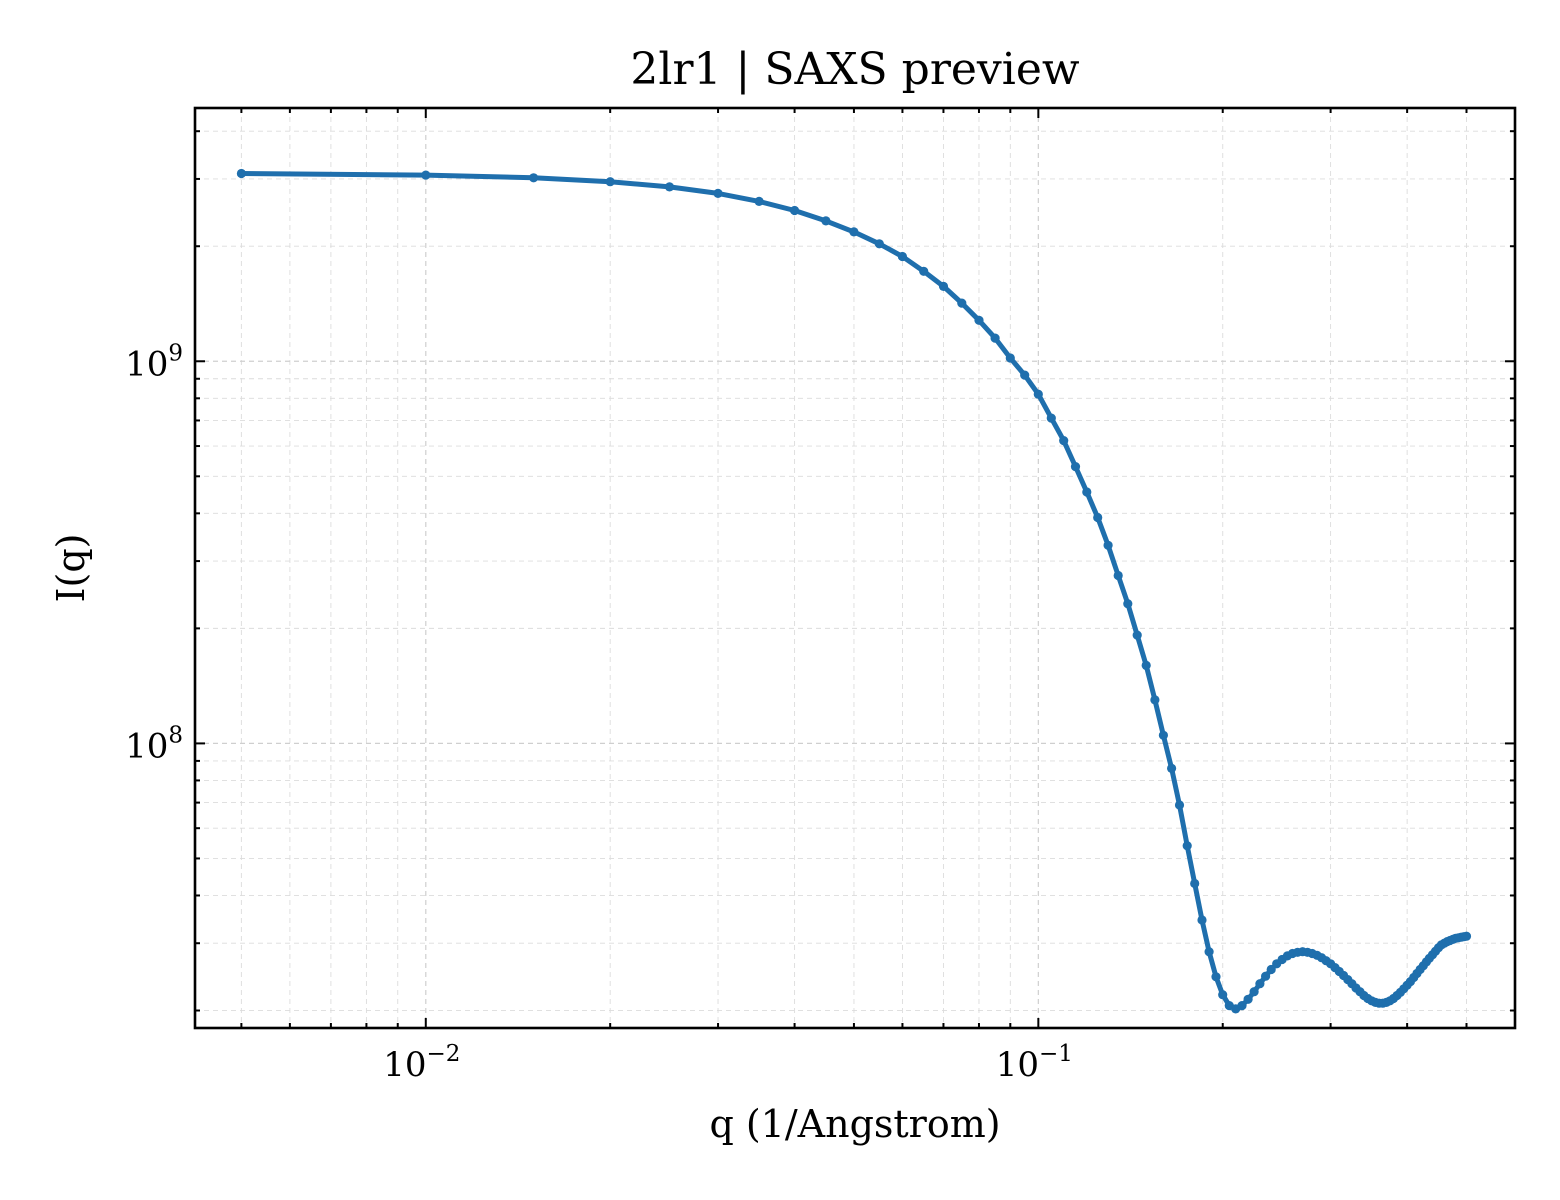 The image size is (1560, 1200). What do you see at coordinates (154, 744) in the screenshot?
I see `y-tick-label: 10⁸` at bounding box center [154, 744].